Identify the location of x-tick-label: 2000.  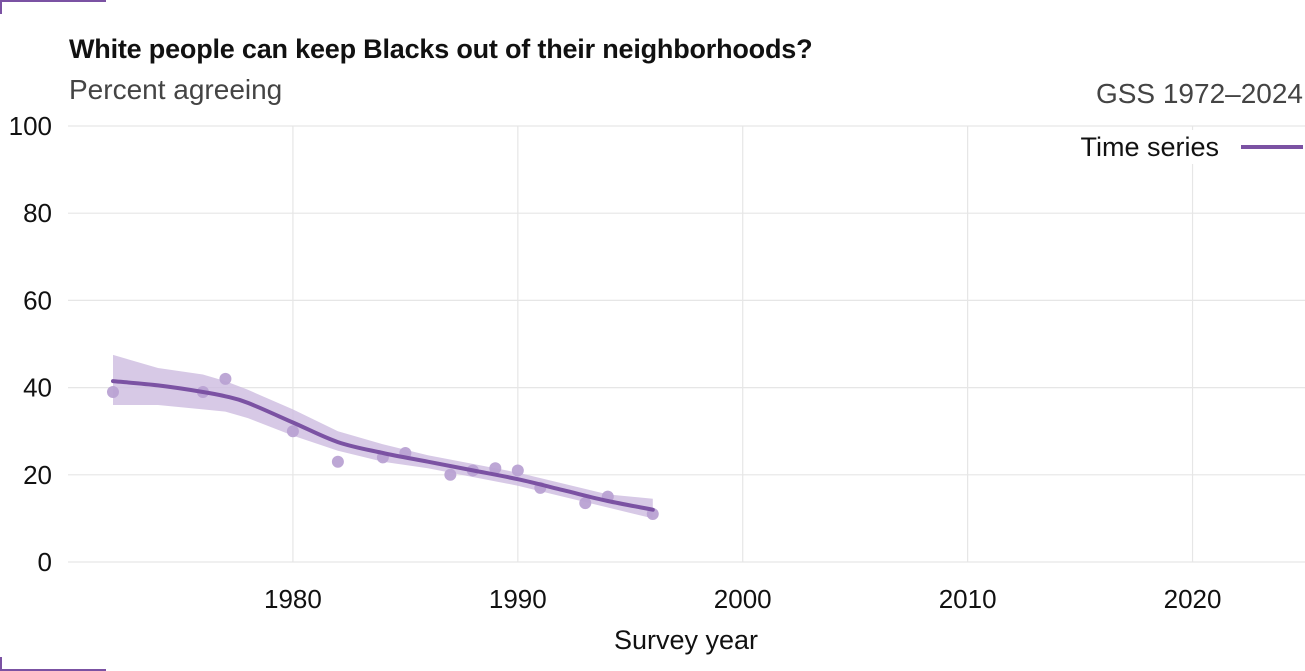
(743, 599).